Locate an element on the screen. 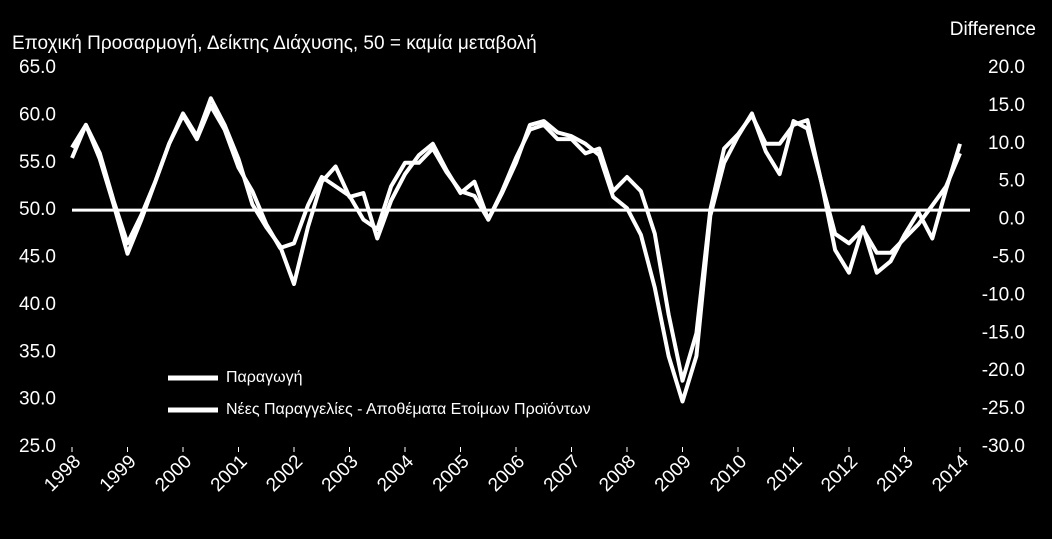 This screenshot has height=539, width=1052. y2-tick-label: -25.0 is located at coordinates (1003, 408).